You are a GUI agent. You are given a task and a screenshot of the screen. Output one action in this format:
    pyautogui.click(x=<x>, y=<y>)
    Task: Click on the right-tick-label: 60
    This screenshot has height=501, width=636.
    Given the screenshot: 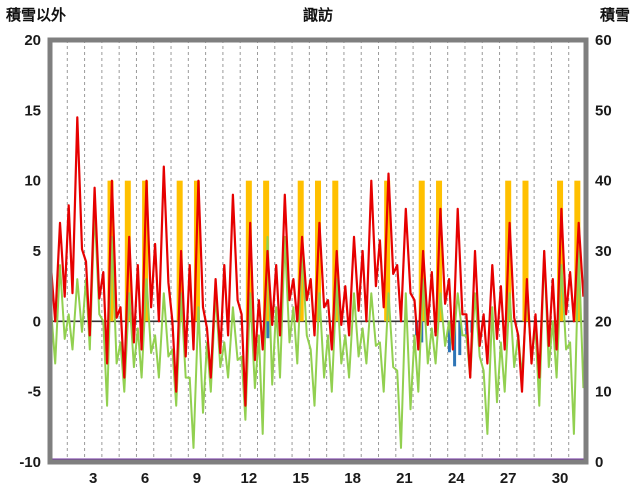 What is the action you would take?
    pyautogui.click(x=603, y=40)
    